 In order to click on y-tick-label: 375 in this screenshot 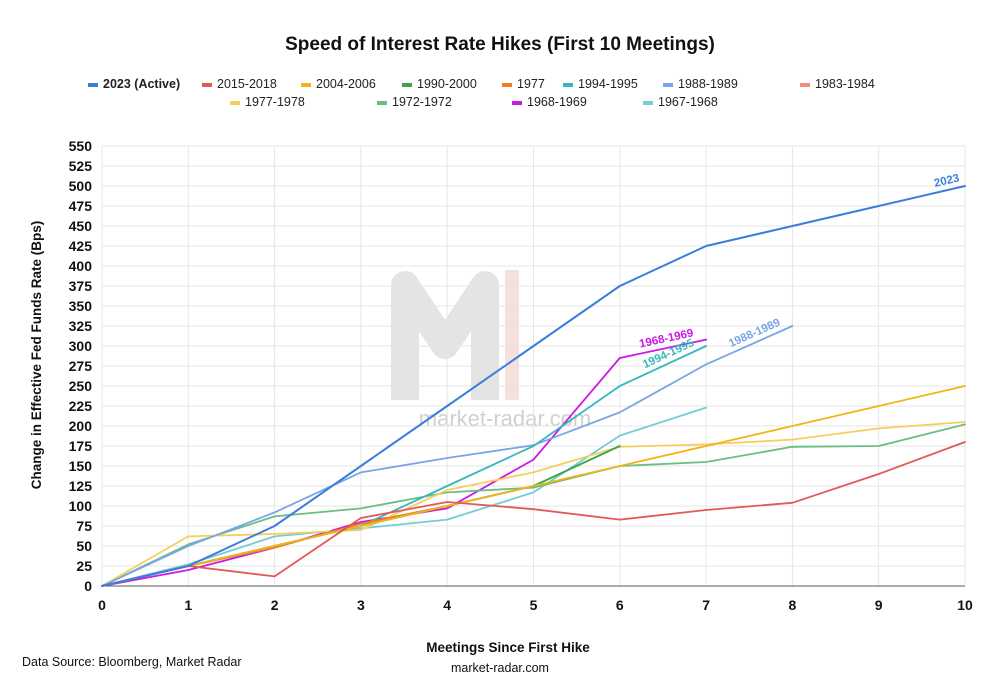, I will do `click(81, 286)`.